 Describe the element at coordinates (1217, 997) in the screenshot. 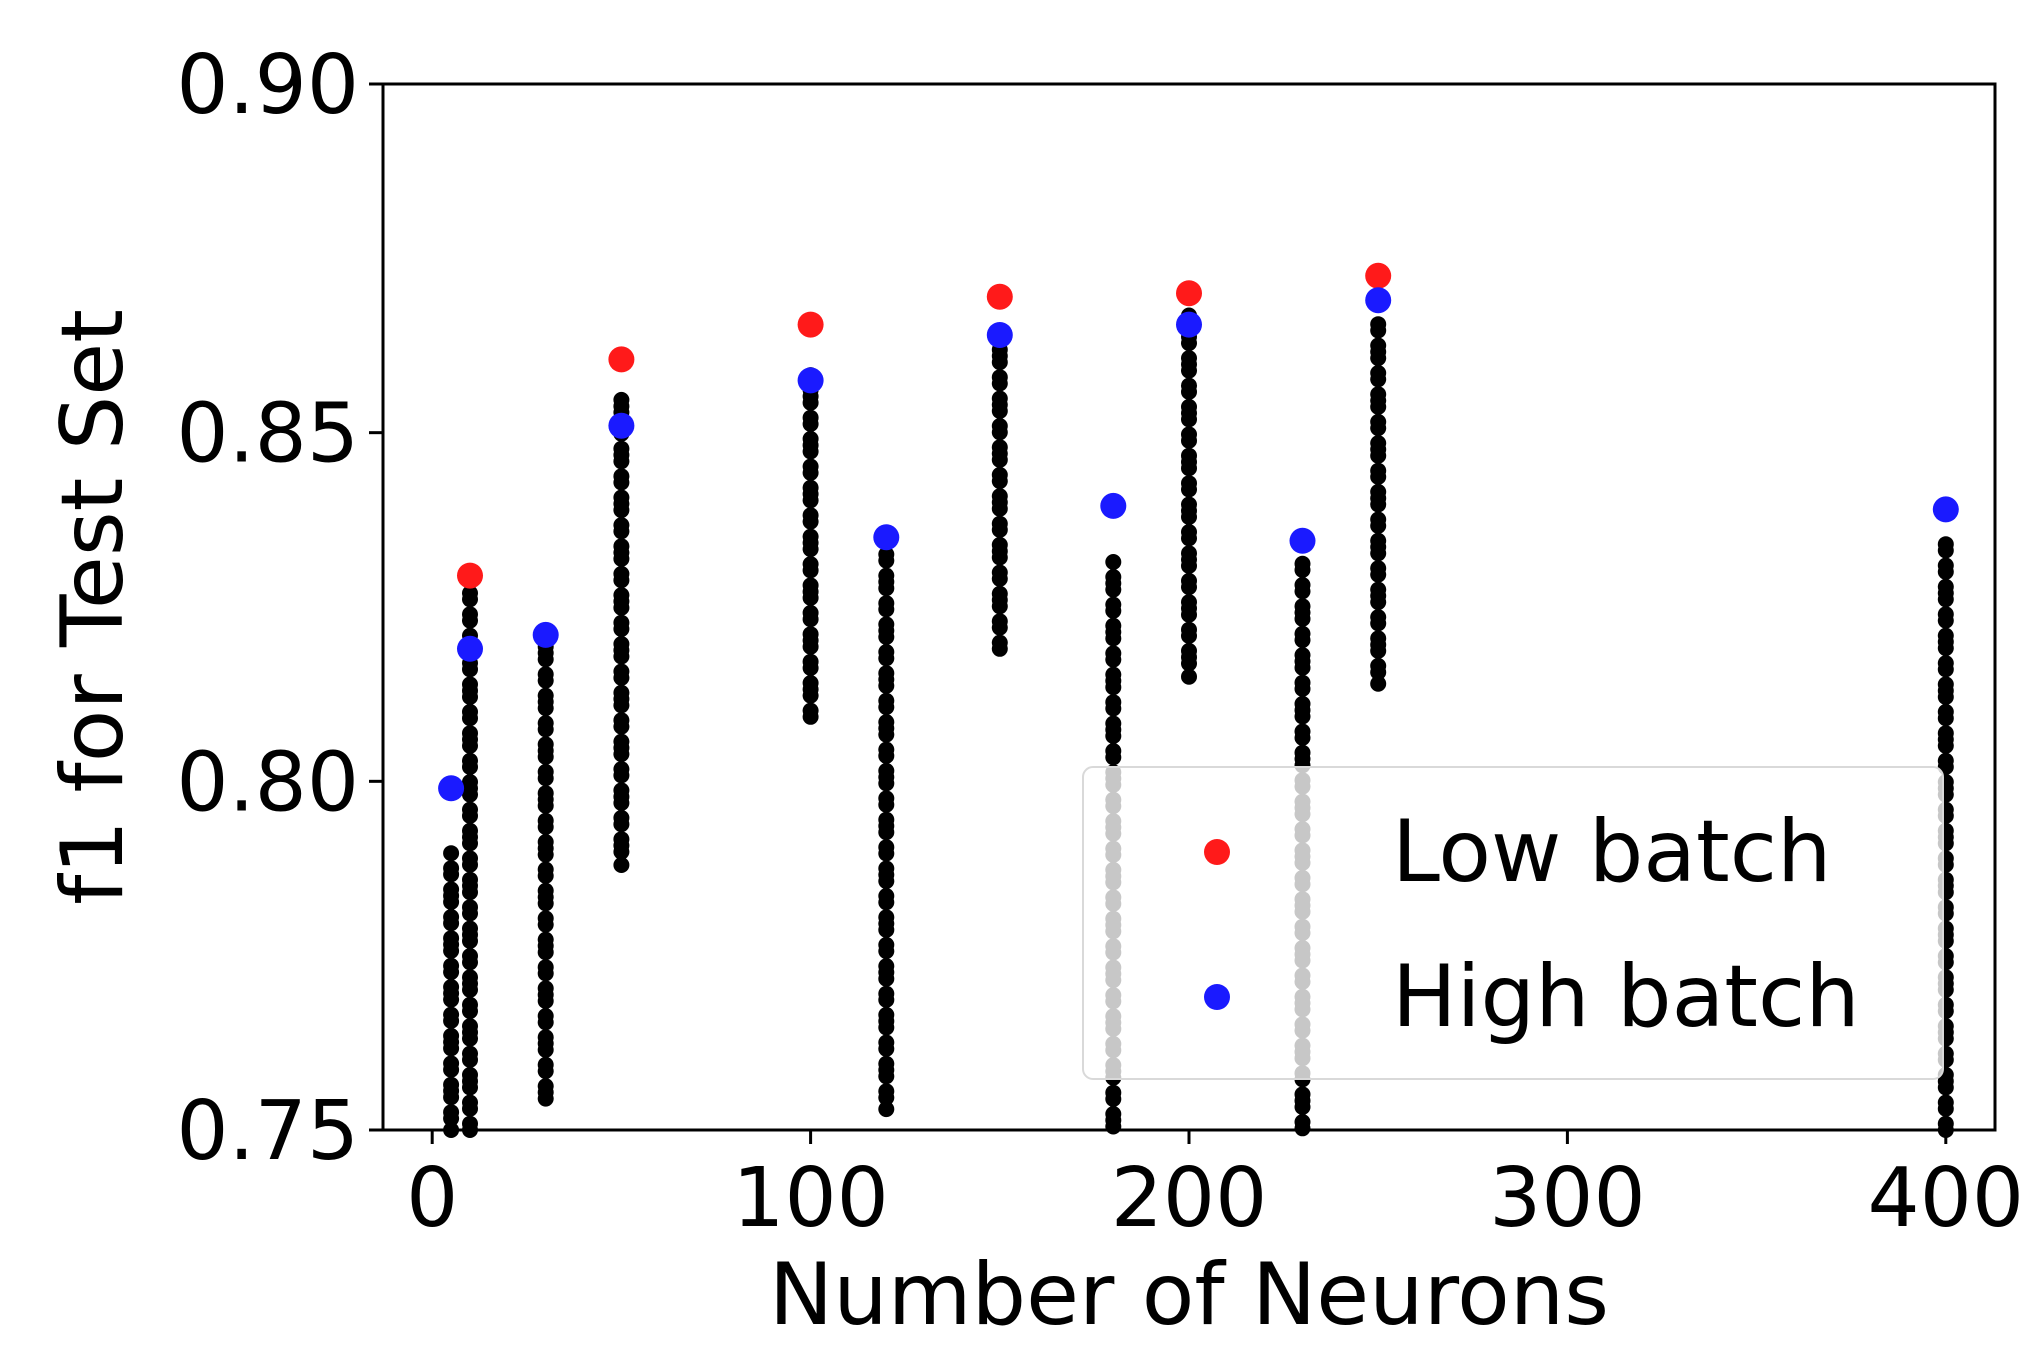

I see `legend-marker-high-batch` at that location.